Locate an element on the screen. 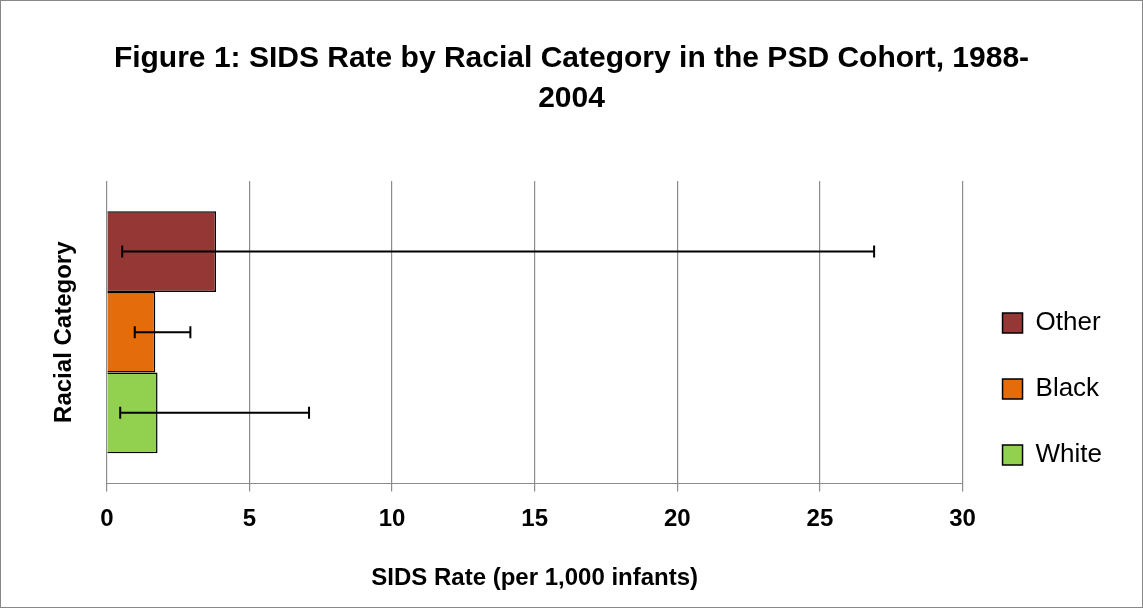  x-tick-label: 10 is located at coordinates (392, 518).